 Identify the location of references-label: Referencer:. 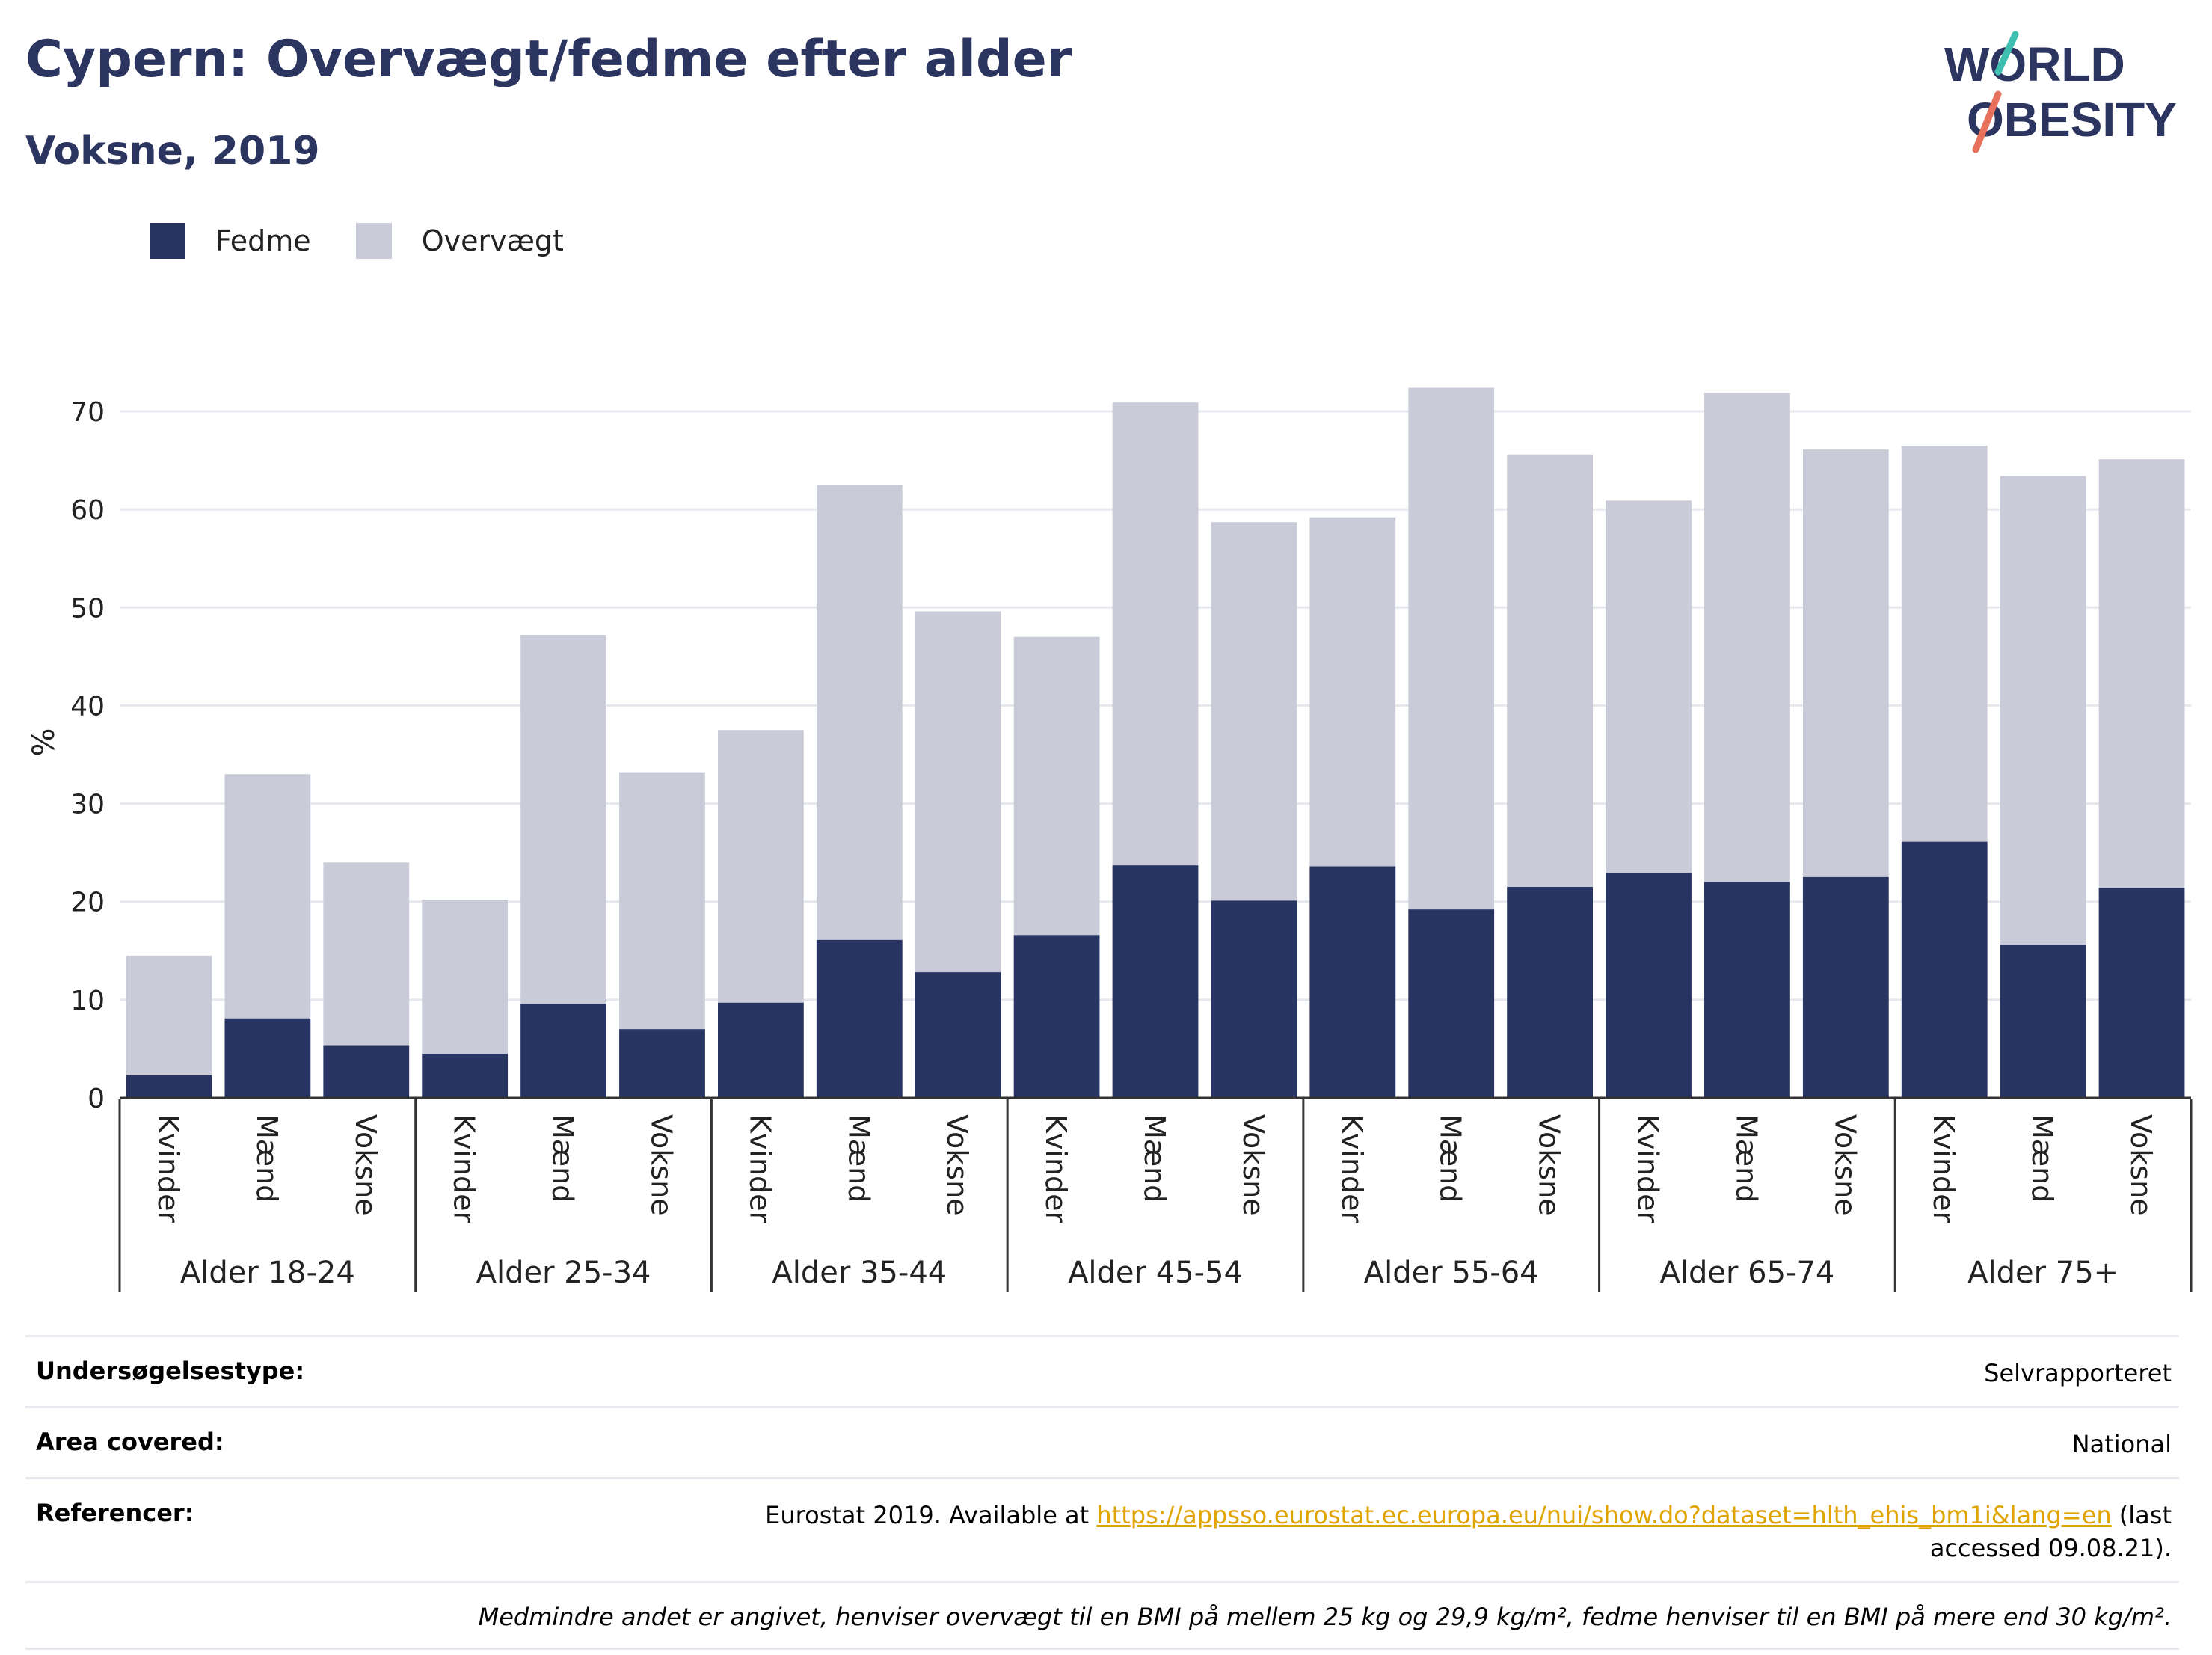
(115, 1513).